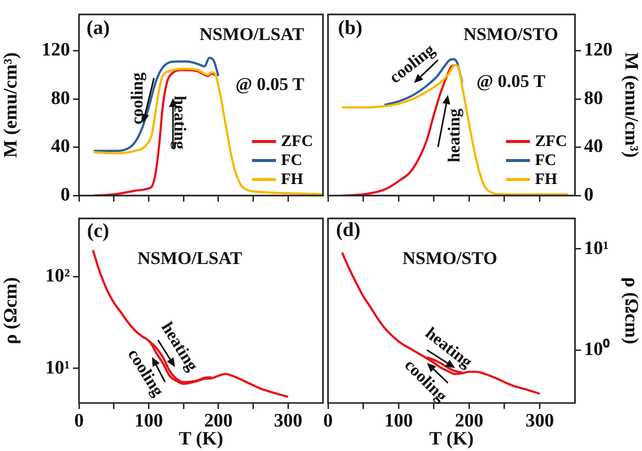 The width and height of the screenshot is (642, 451). Describe the element at coordinates (98, 231) in the screenshot. I see `annotation: (c)` at that location.